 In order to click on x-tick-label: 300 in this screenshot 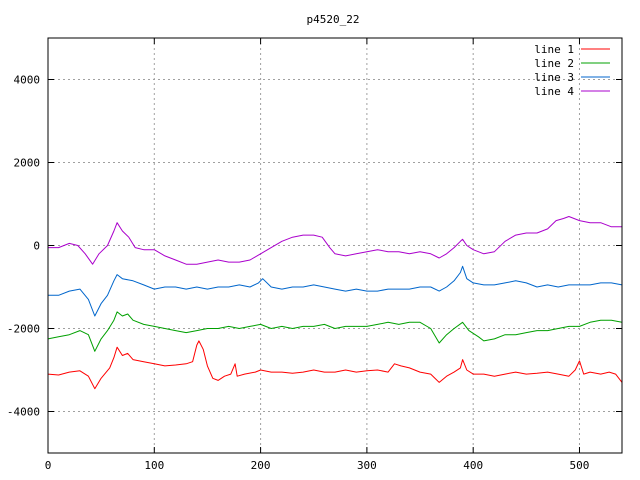, I will do `click(367, 465)`.